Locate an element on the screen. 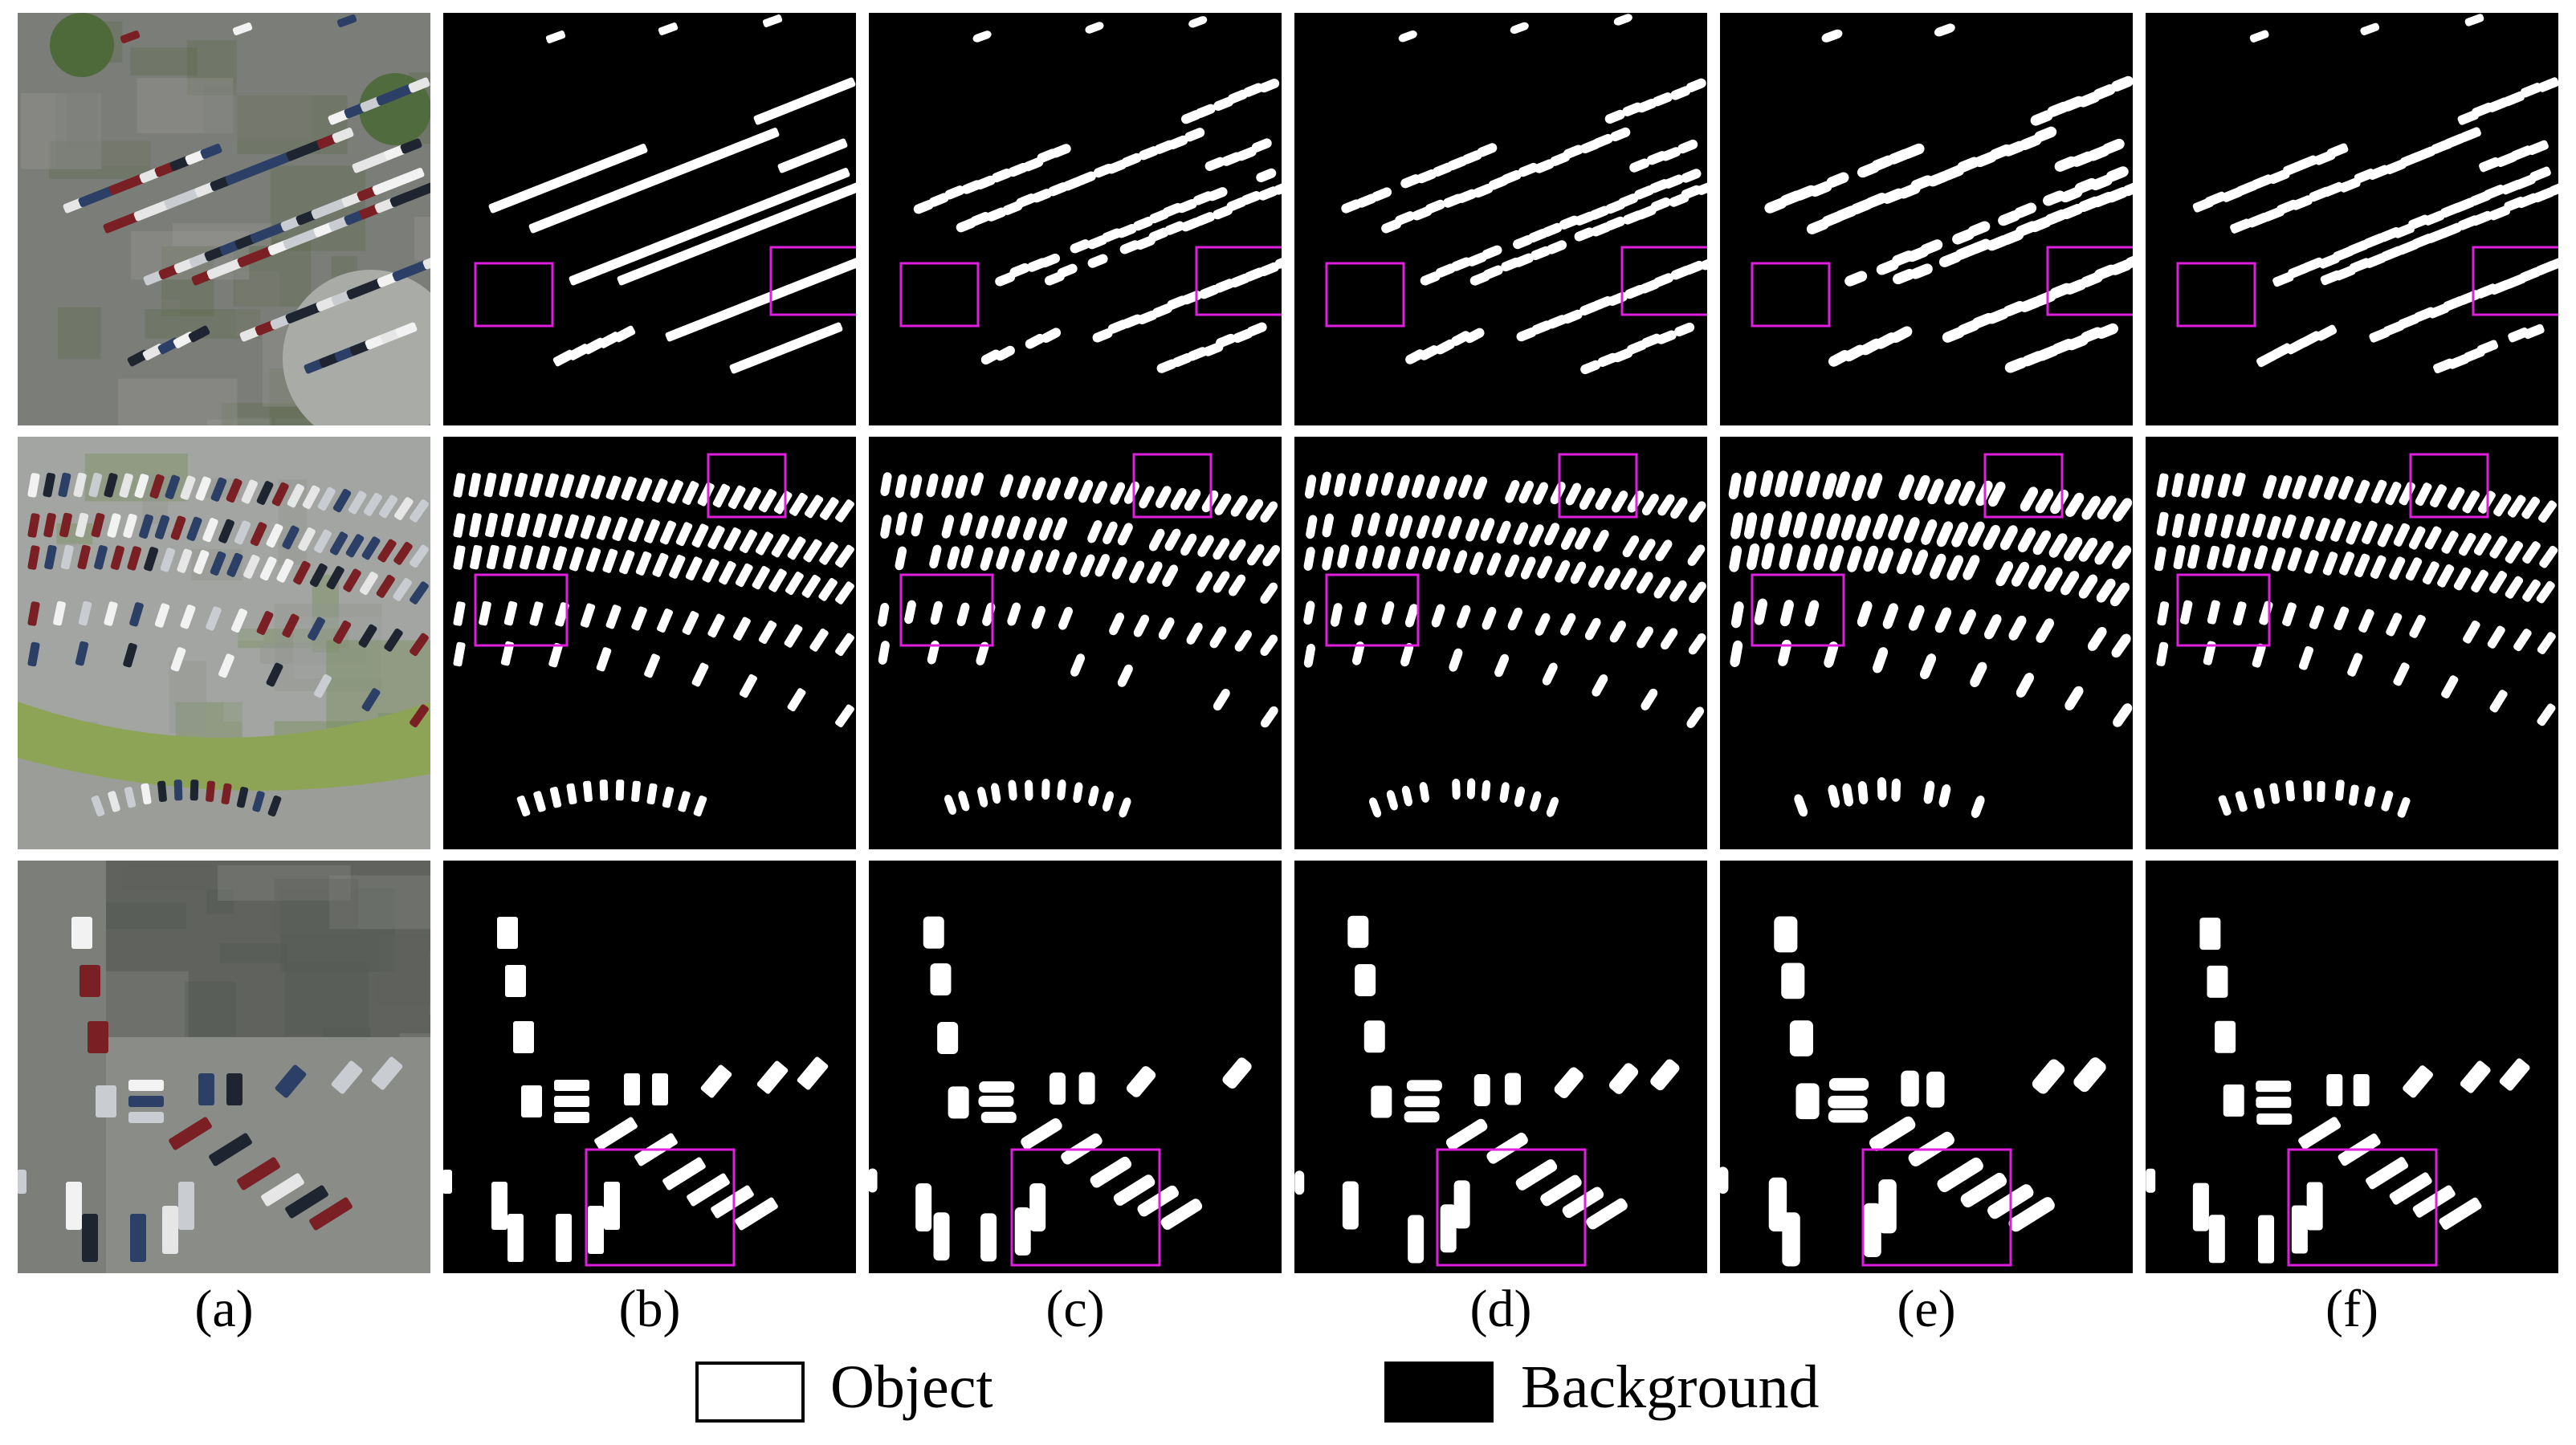 This screenshot has height=1445, width=2576. segmentation-mask-row2-b is located at coordinates (649, 643).